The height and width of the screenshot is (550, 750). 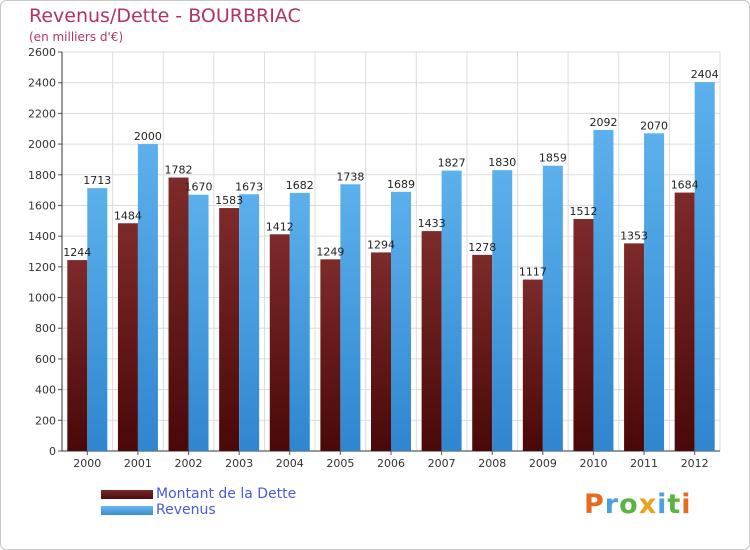 I want to click on data-label-debt: 1294, so click(x=381, y=244).